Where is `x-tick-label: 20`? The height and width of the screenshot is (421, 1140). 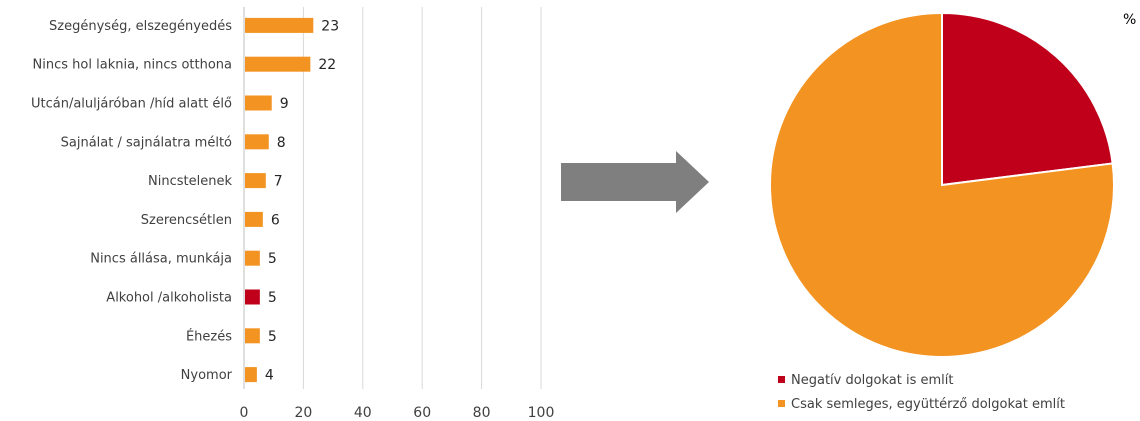 x-tick-label: 20 is located at coordinates (303, 413).